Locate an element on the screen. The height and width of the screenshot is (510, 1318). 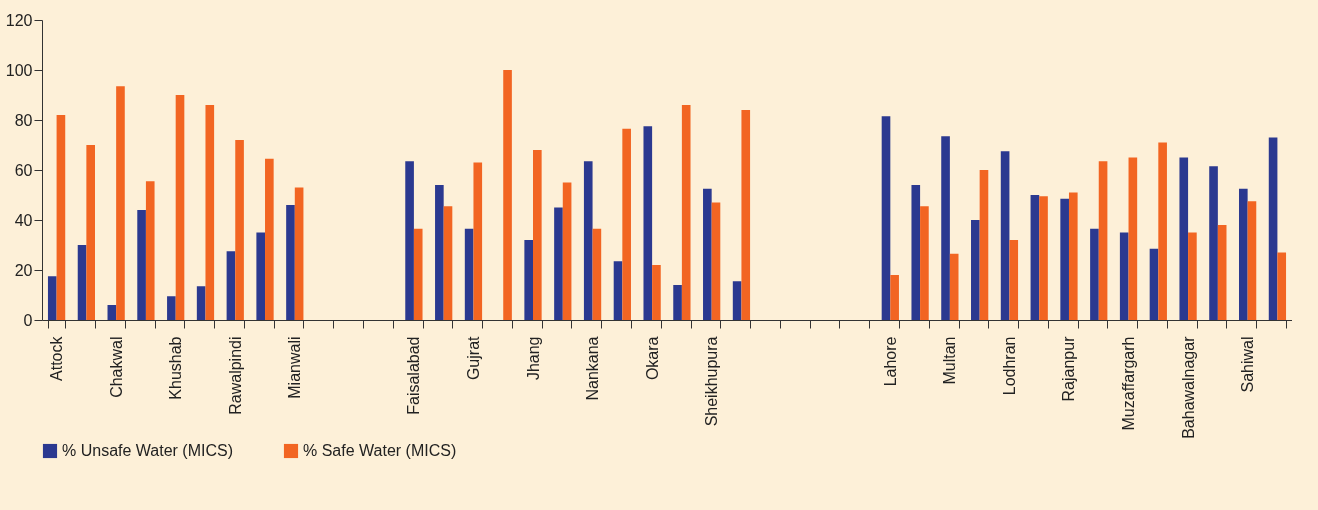
x-tick-label: Multan is located at coordinates (950, 360).